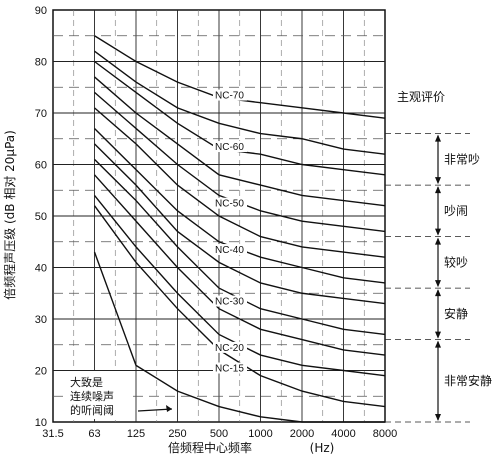 The image size is (500, 459). I want to click on threshold-annotation: 大致是 连续噪声 的听闻阈, so click(120, 395).